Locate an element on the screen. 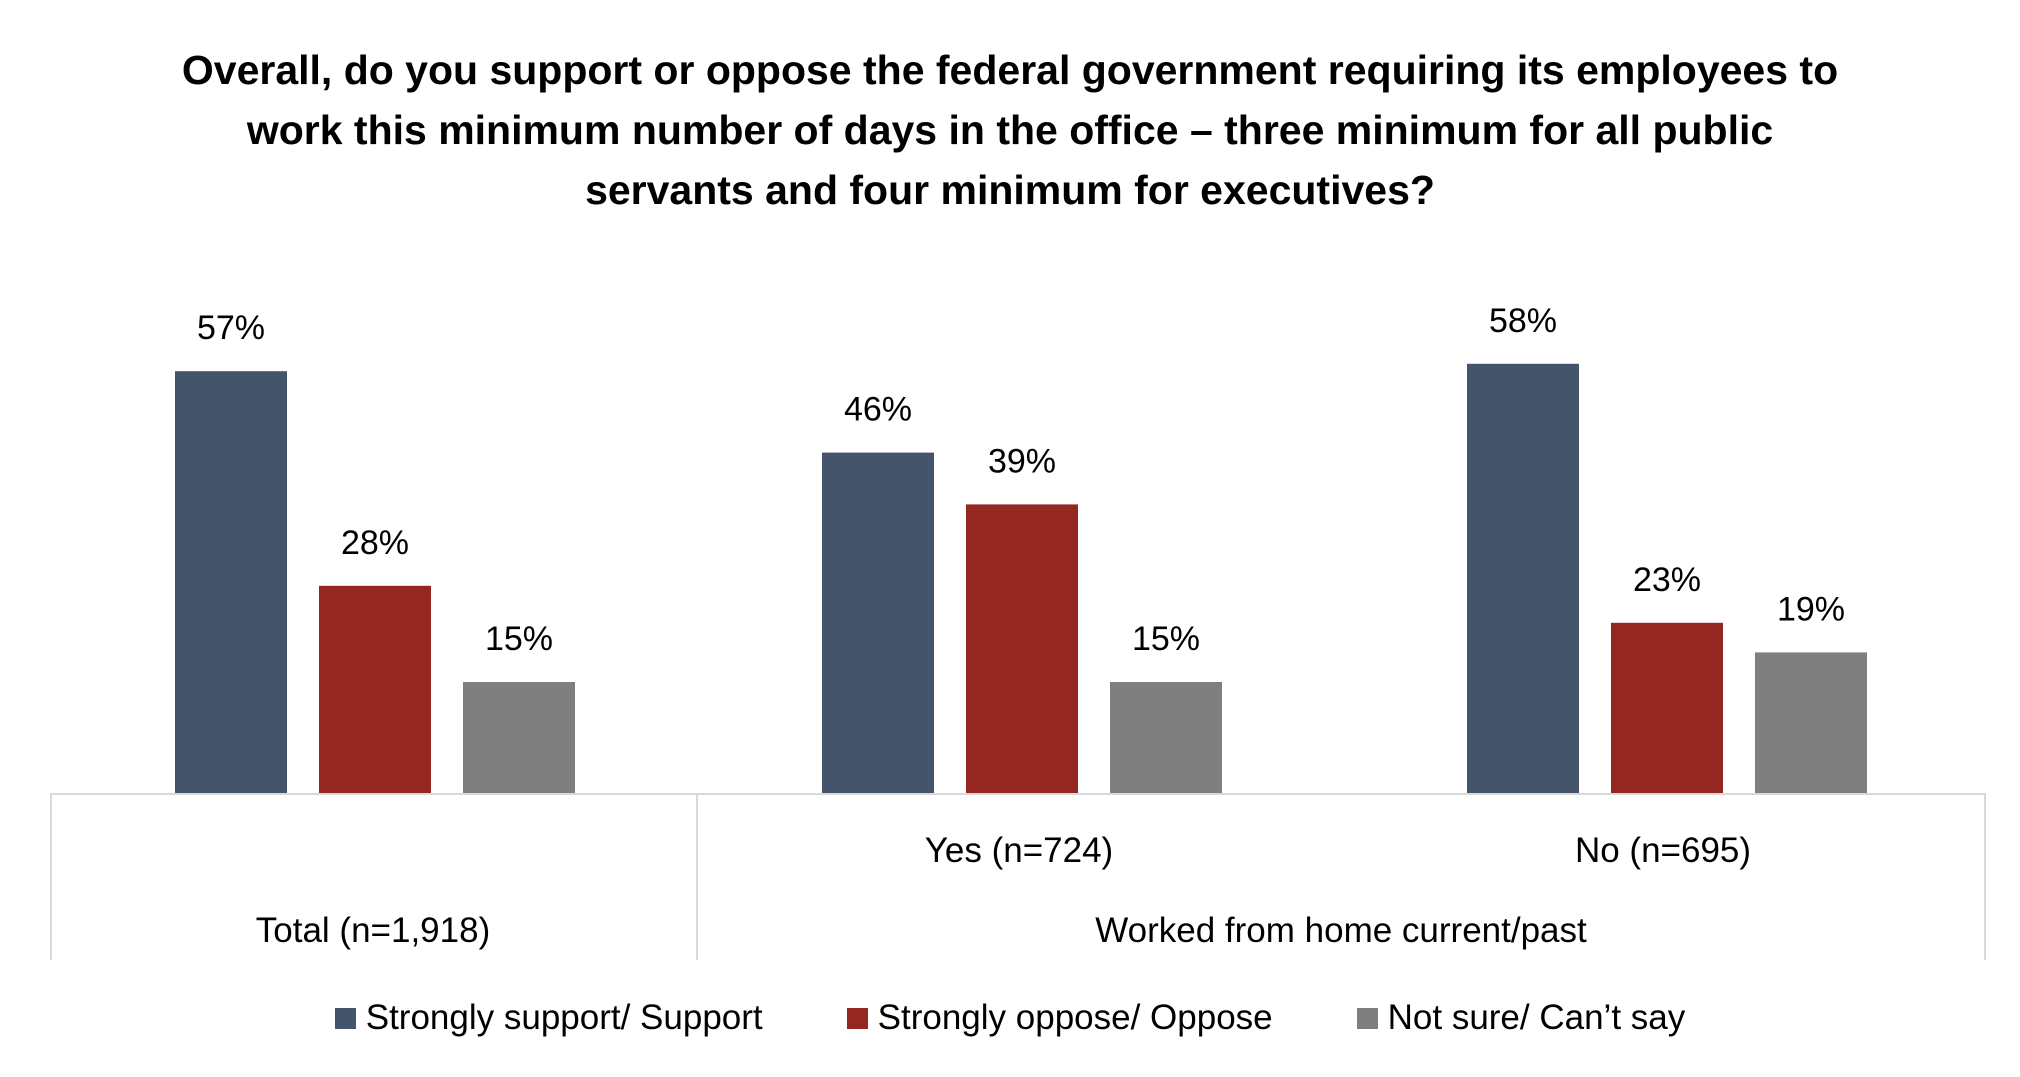  category-label-no: No (n=695) is located at coordinates (1663, 850).